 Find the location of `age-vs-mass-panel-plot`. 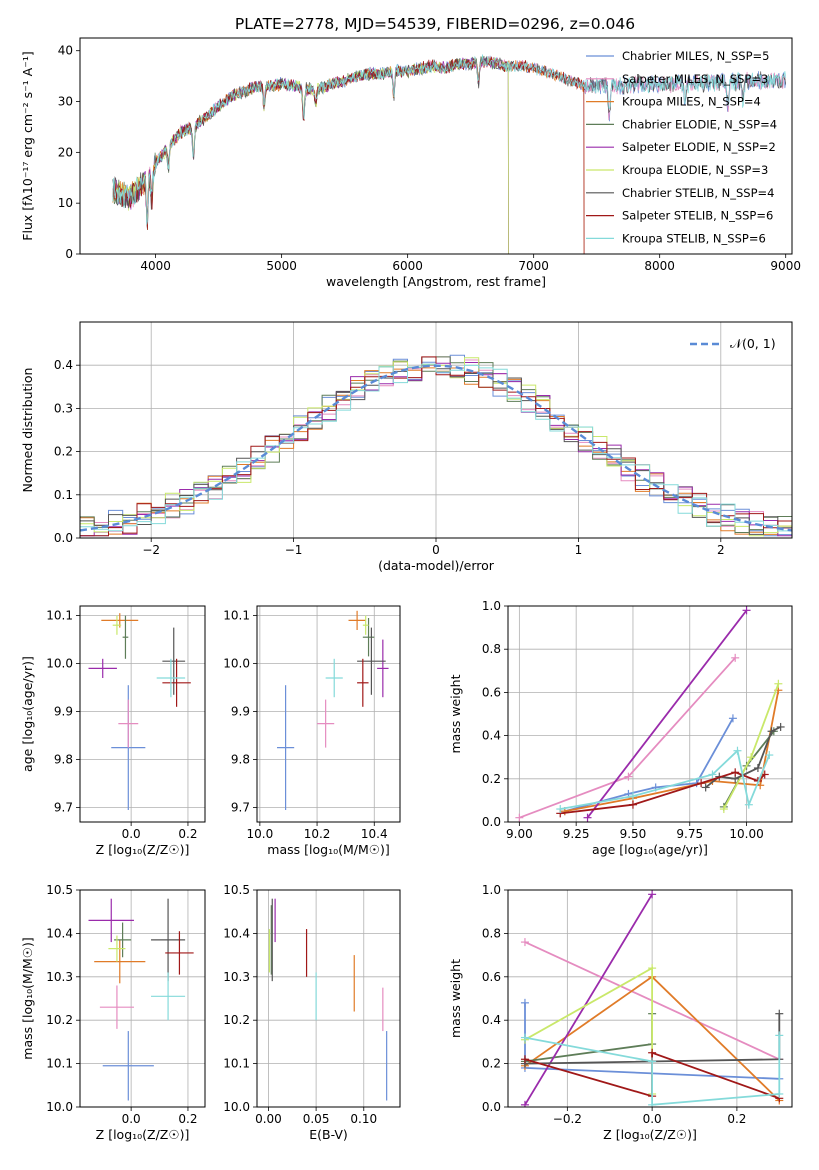

age-vs-mass-panel-plot is located at coordinates (333, 710).